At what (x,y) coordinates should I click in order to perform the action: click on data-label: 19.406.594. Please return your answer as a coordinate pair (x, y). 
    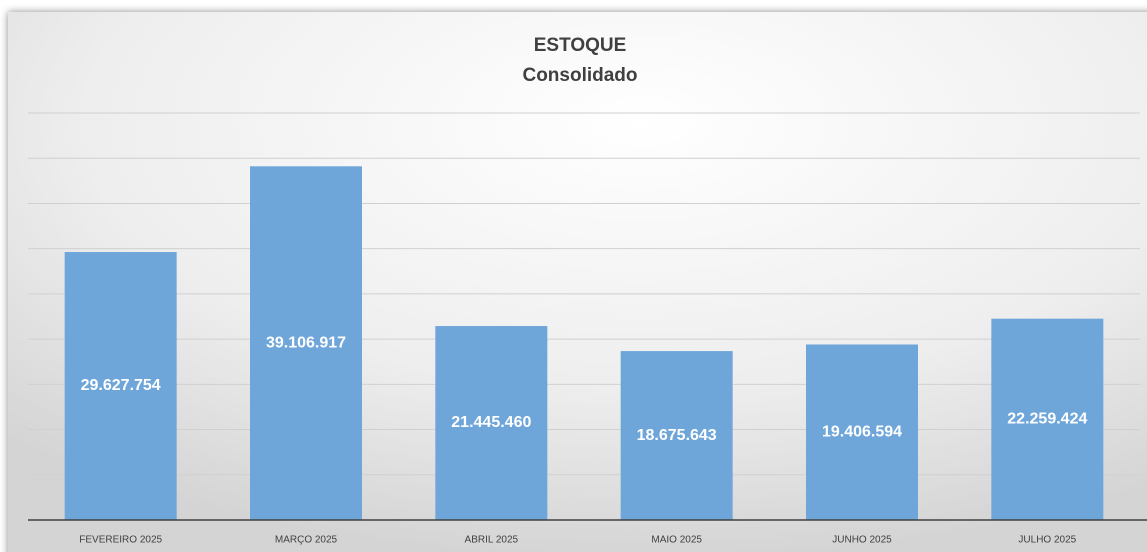
    Looking at the image, I should click on (862, 431).